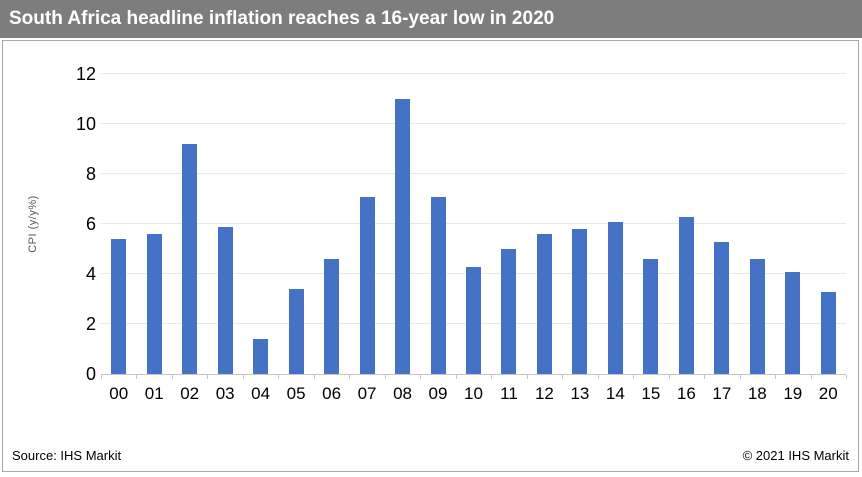 This screenshot has height=477, width=862. Describe the element at coordinates (90, 274) in the screenshot. I see `y-tick-label-4: 4` at that location.